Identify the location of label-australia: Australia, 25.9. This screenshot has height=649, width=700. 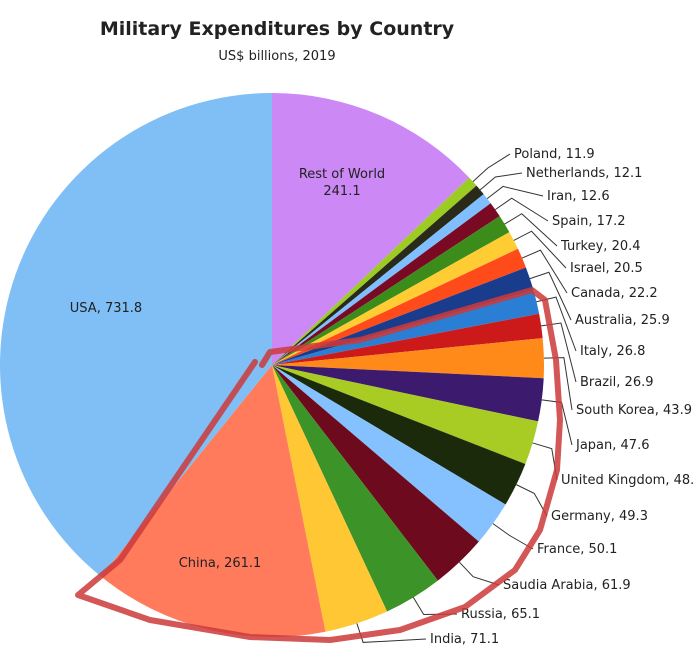
(622, 320).